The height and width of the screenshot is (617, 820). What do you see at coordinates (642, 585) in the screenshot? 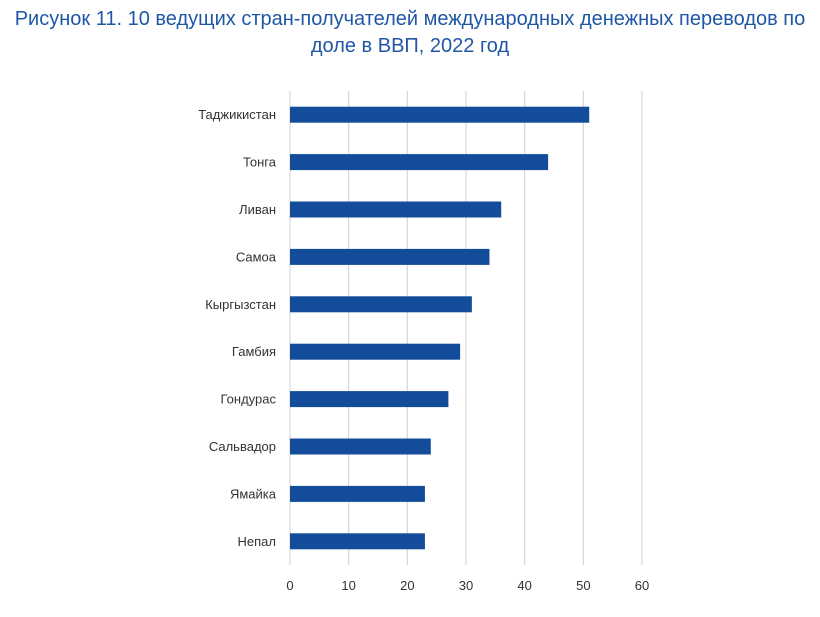
I see `x-tick-label-60: 60` at bounding box center [642, 585].